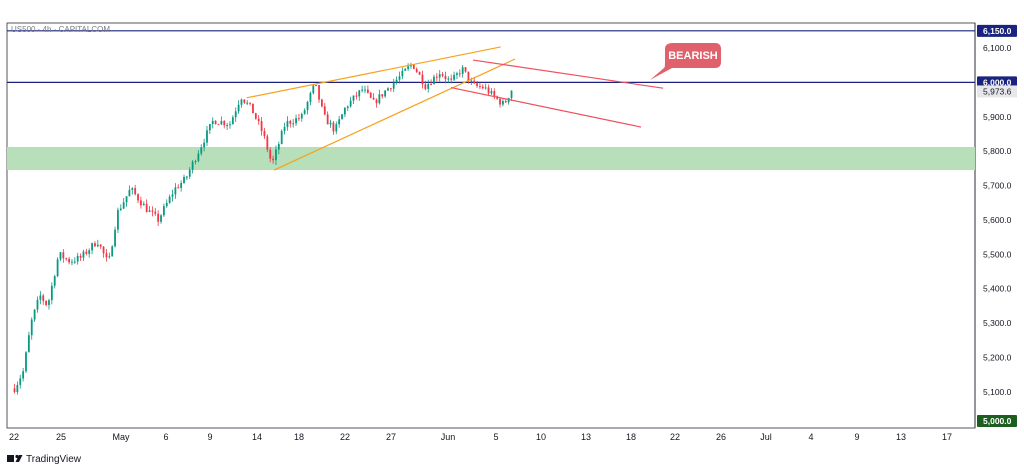 The image size is (1024, 472). Describe the element at coordinates (997, 421) in the screenshot. I see `level-badge-label: 5,000.0` at that location.